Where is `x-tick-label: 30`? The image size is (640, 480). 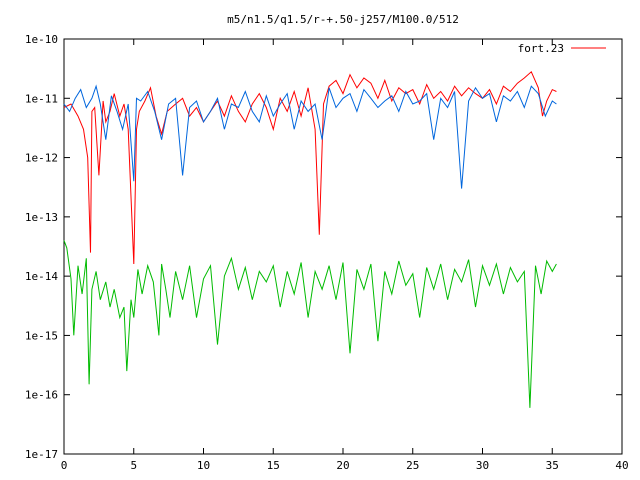 x-tick-label: 30 is located at coordinates (482, 465).